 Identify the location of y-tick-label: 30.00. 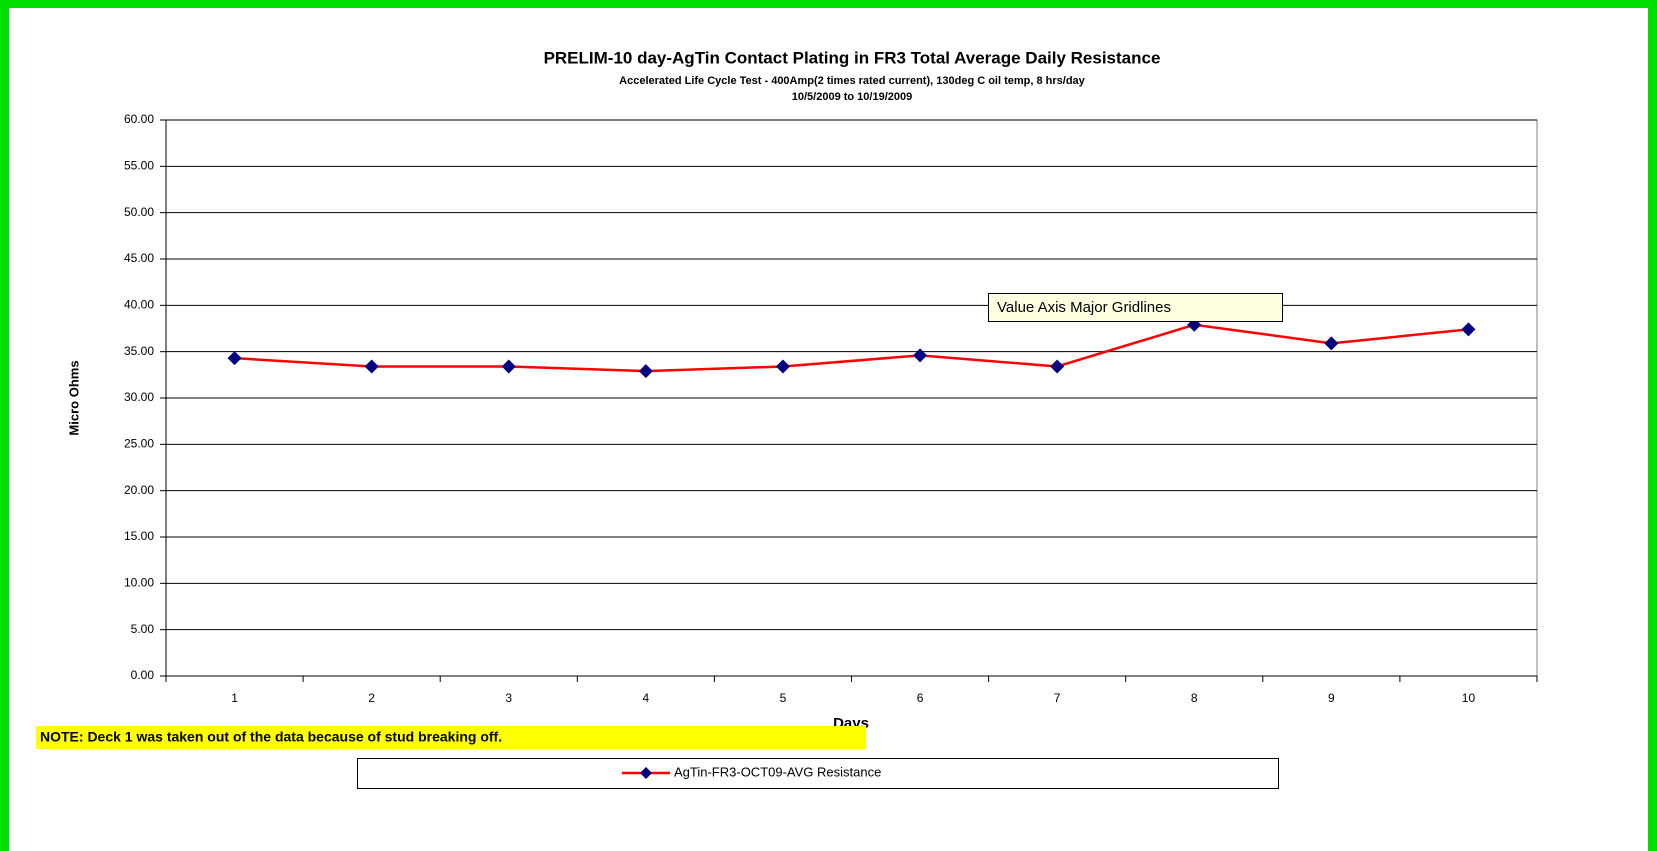
(139, 397).